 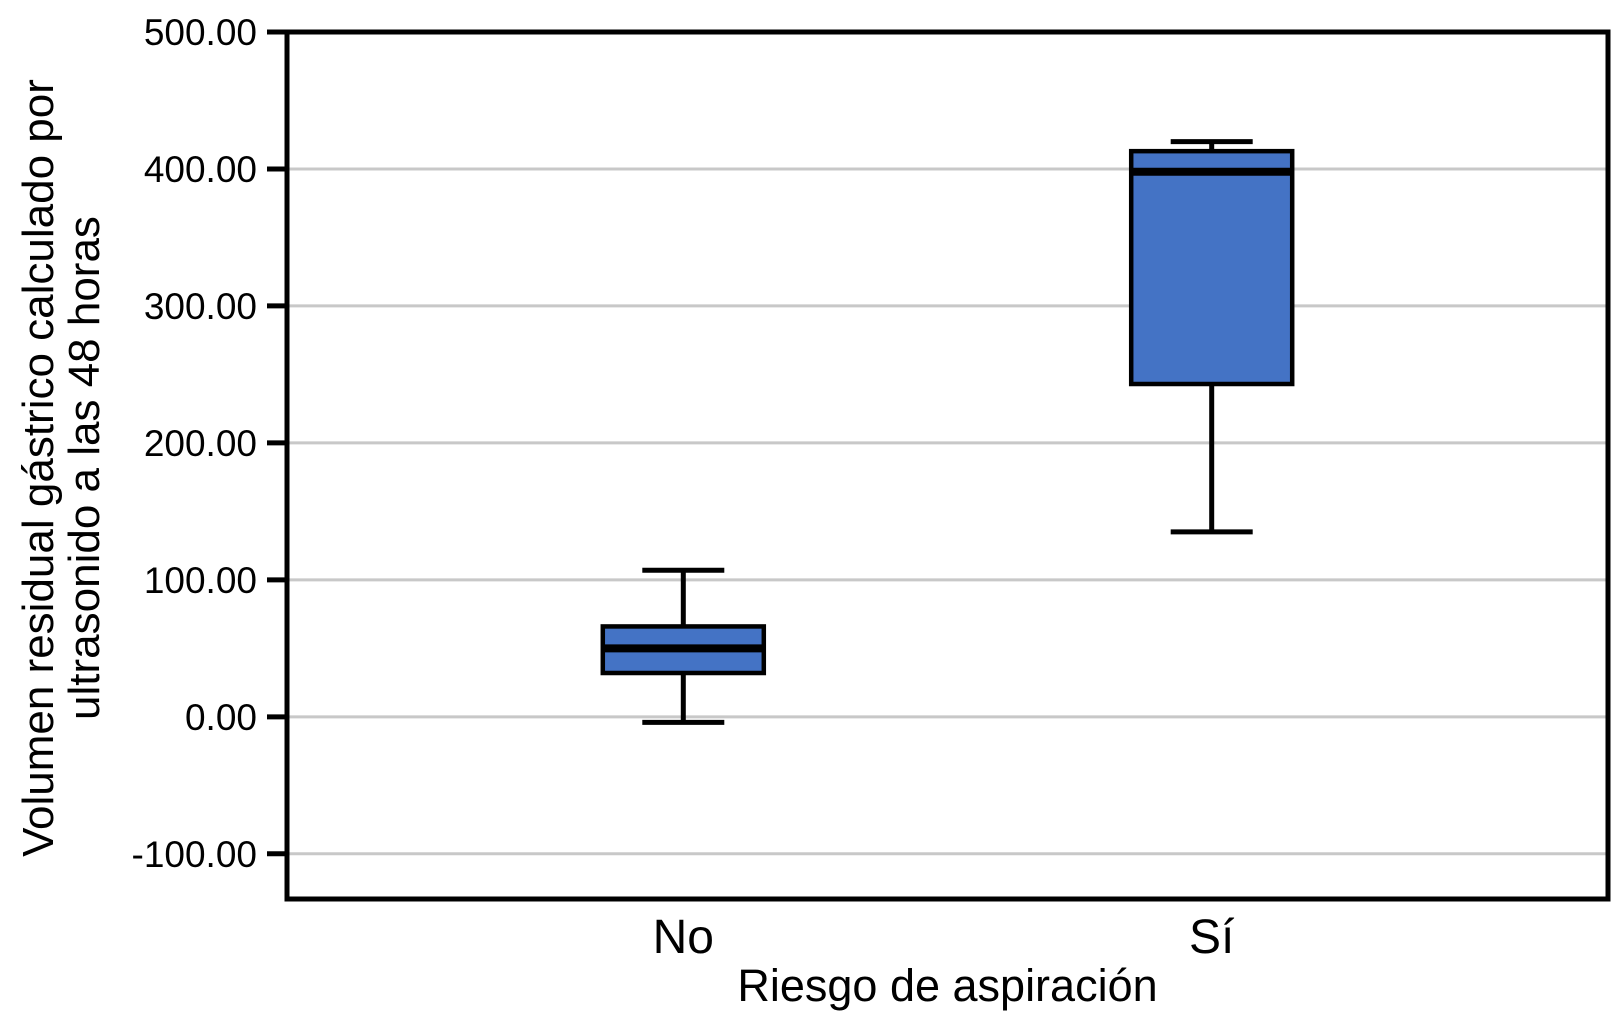 I want to click on y-tick-label: 100.00, so click(x=200, y=580).